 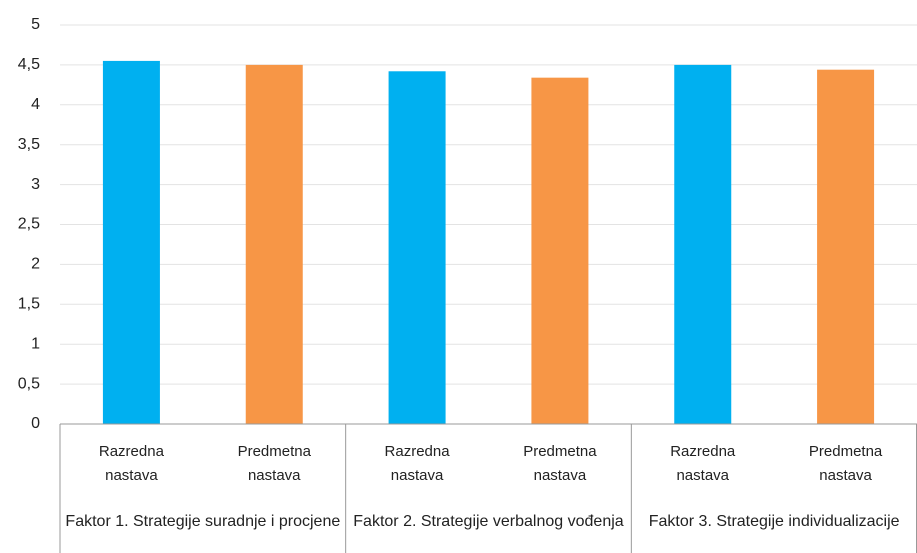 I want to click on group-label: Faktor 1. Strategije suradnje i procjene, so click(x=203, y=521).